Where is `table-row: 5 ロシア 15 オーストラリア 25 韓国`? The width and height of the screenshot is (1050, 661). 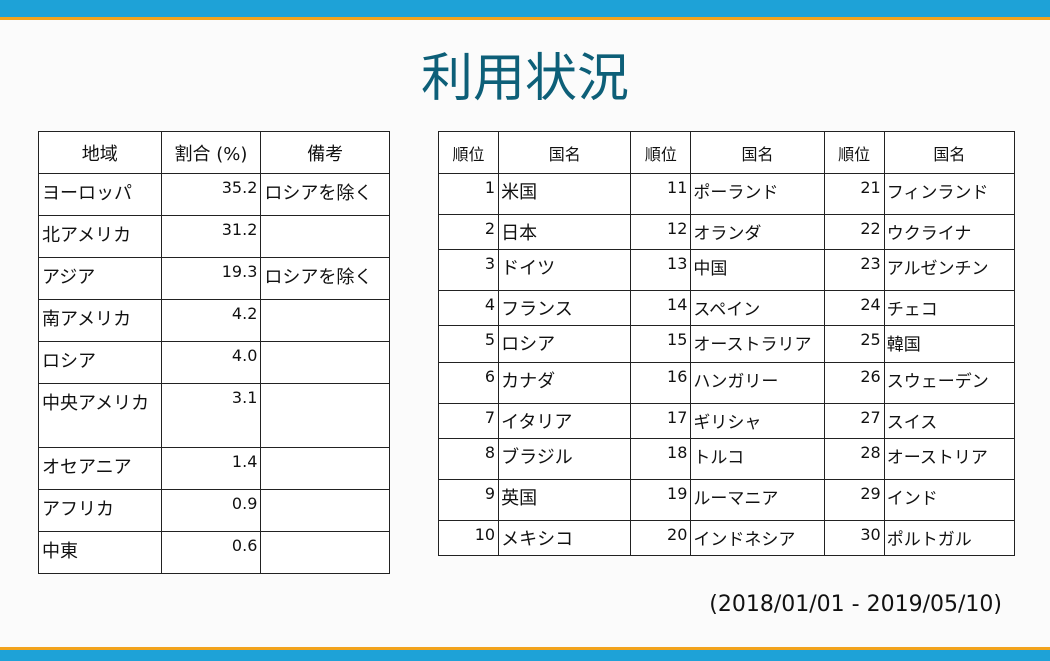
table-row: 5 ロシア 15 オーストラリア 25 韓国 is located at coordinates (726, 344).